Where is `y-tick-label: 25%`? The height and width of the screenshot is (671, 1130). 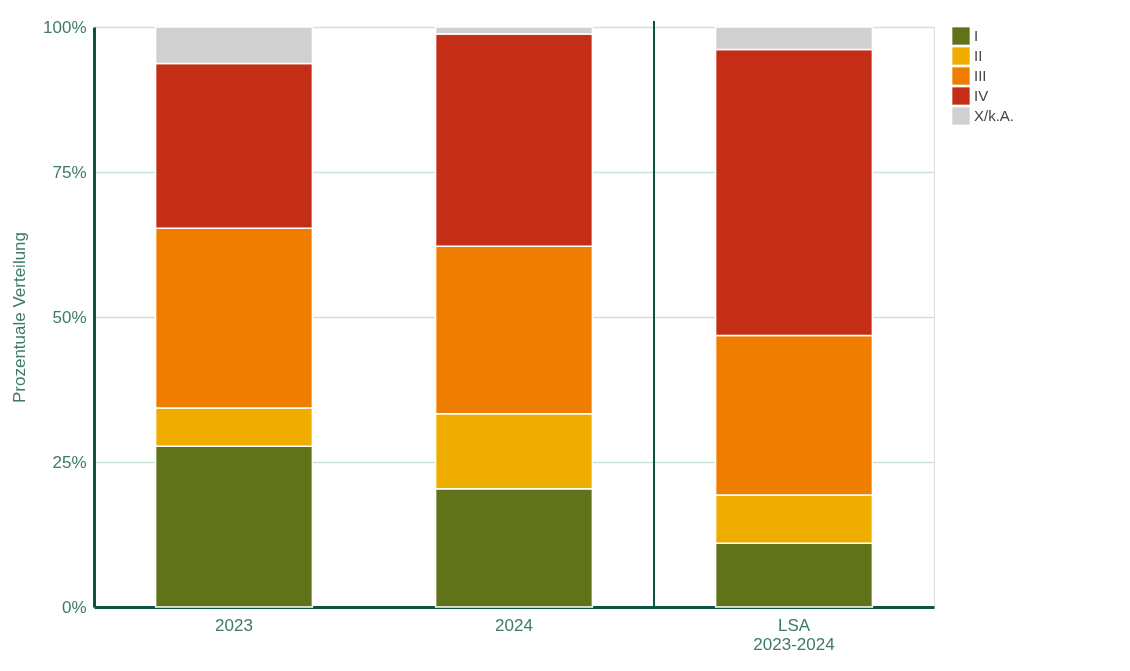 y-tick-label: 25% is located at coordinates (69, 462).